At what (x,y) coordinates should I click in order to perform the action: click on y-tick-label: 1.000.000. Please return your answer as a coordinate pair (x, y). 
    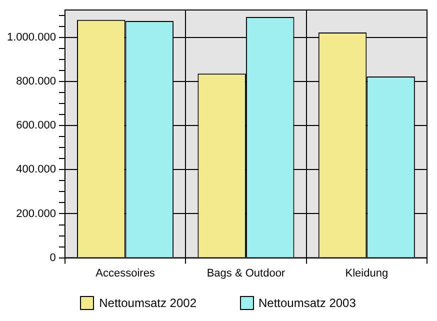
    Looking at the image, I should click on (31, 38).